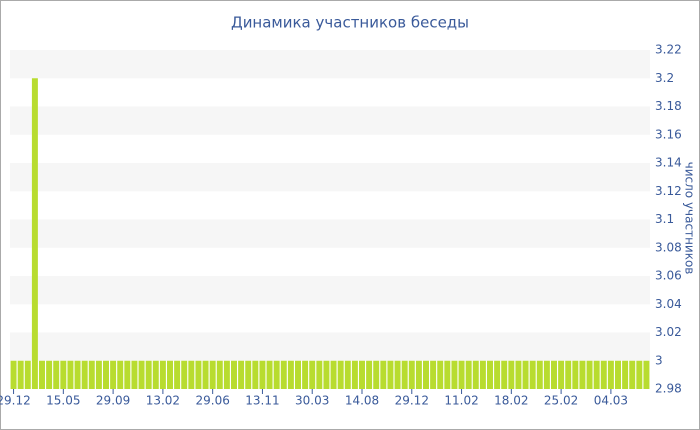 This screenshot has width=700, height=430. I want to click on x-tick-label: 18.02, so click(511, 401).